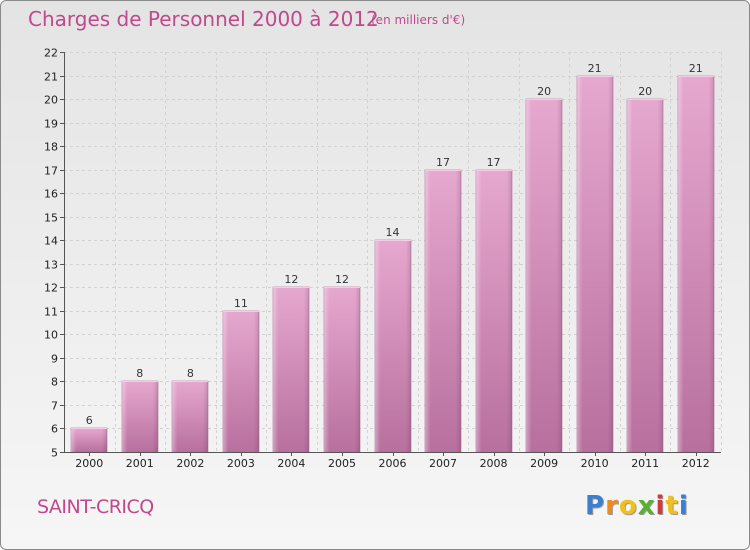 The image size is (750, 550). I want to click on city-name: SAINT-CRICQ, so click(95, 507).